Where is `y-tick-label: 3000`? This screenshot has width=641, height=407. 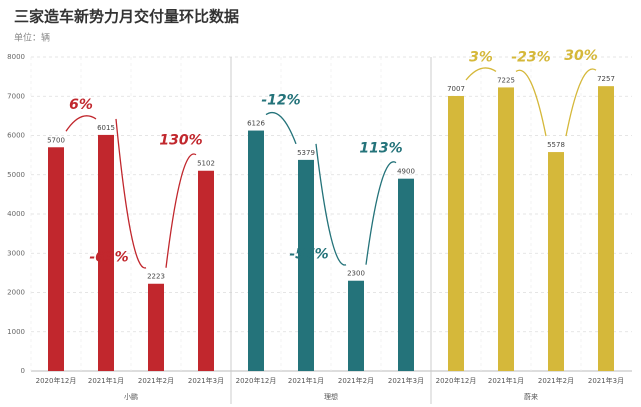
y-tick-label: 3000 is located at coordinates (16, 253).